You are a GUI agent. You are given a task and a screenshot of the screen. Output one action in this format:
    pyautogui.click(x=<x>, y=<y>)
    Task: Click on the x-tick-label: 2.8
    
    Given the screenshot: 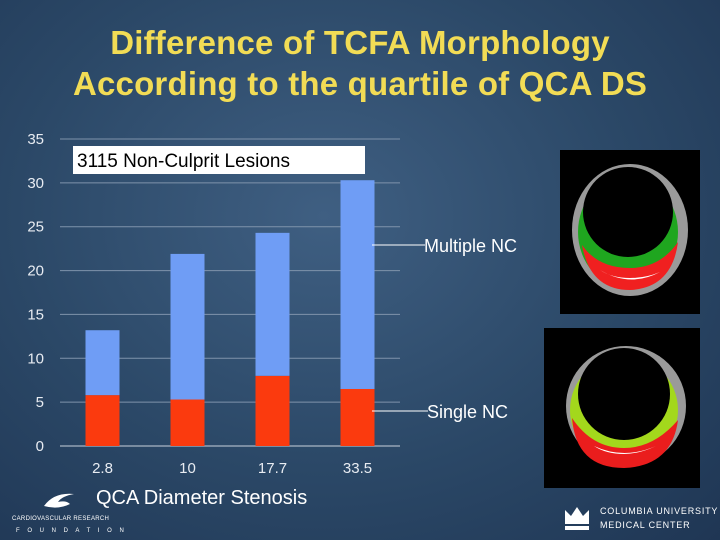 What is the action you would take?
    pyautogui.click(x=102, y=468)
    